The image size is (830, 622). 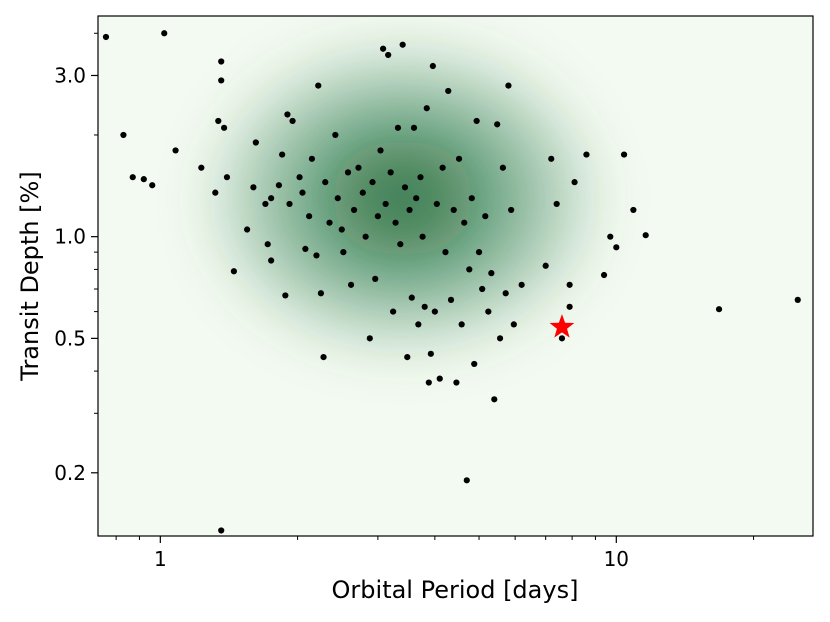 What do you see at coordinates (616, 559) in the screenshot?
I see `x-tick-label: 10` at bounding box center [616, 559].